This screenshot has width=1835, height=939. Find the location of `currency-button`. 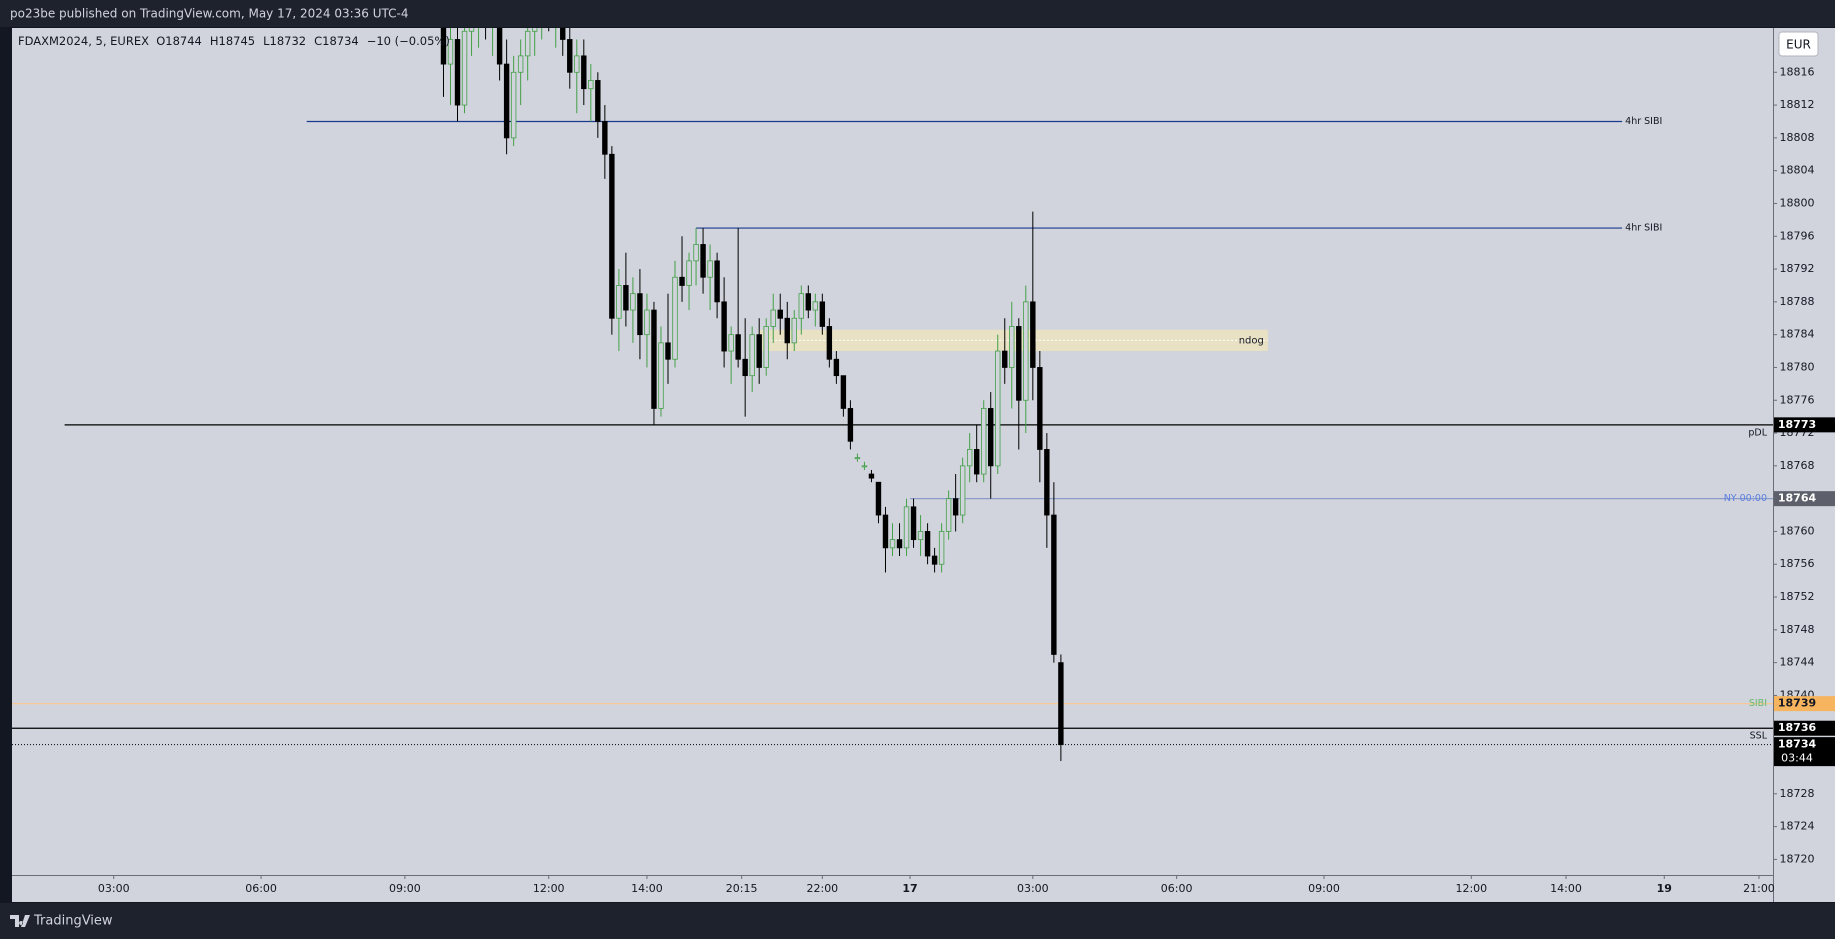

currency-button is located at coordinates (1798, 44).